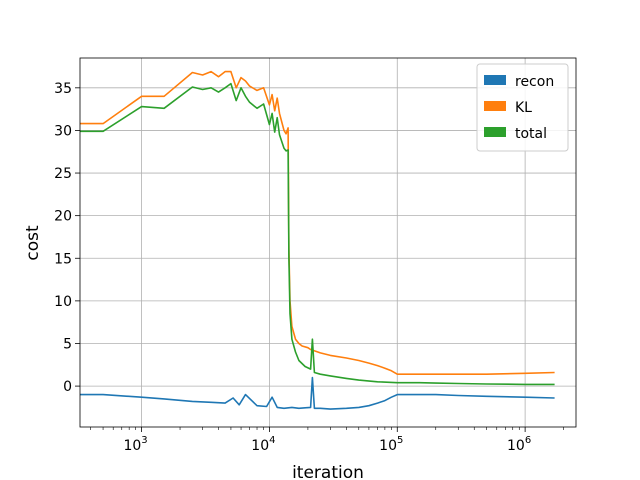 Image resolution: width=640 pixels, height=480 pixels. What do you see at coordinates (63, 131) in the screenshot?
I see `y-tick-label: 30` at bounding box center [63, 131].